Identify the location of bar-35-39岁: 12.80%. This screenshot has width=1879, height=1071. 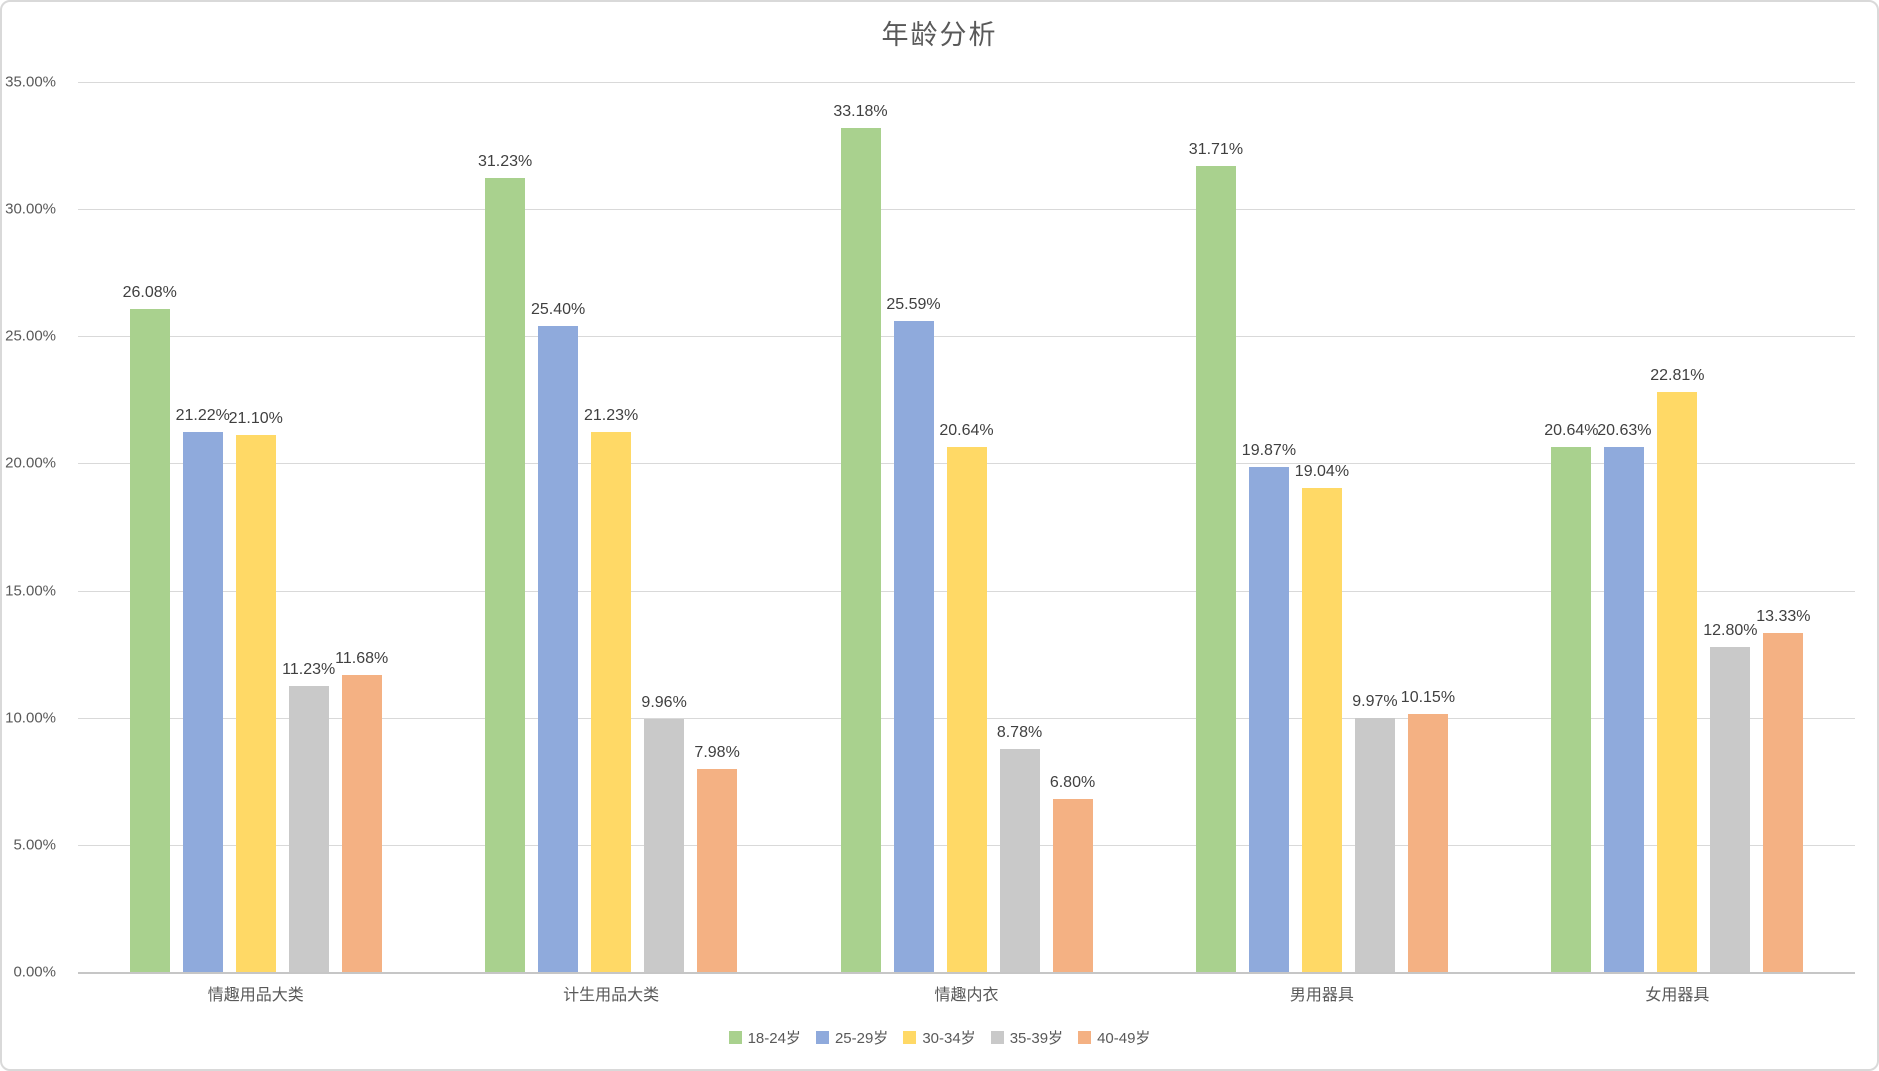
(1730, 797).